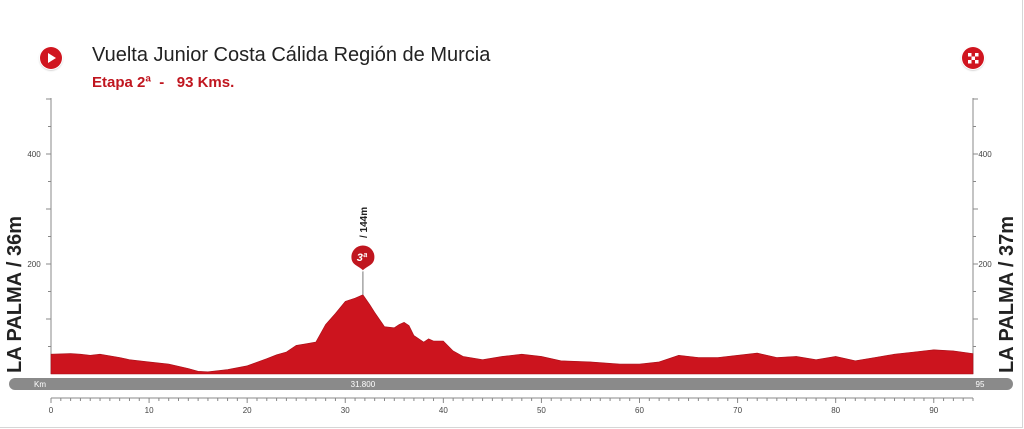  What do you see at coordinates (34, 264) in the screenshot?
I see `y-tick-label-left: 200` at bounding box center [34, 264].